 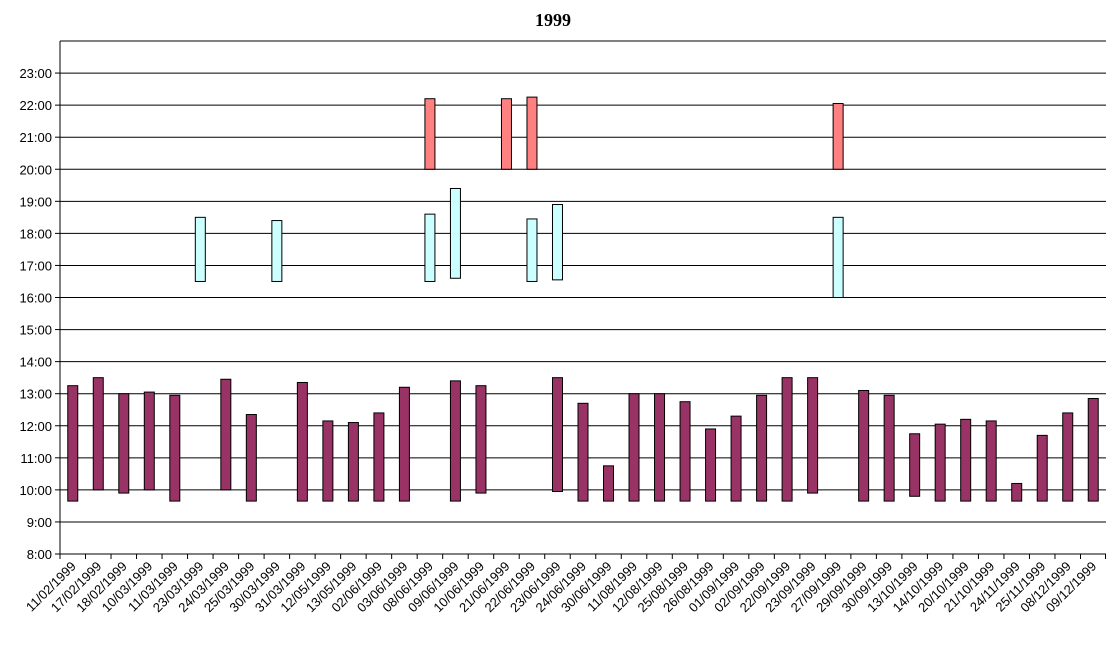 What do you see at coordinates (35, 233) in the screenshot?
I see `y-tick-label: 18:00` at bounding box center [35, 233].